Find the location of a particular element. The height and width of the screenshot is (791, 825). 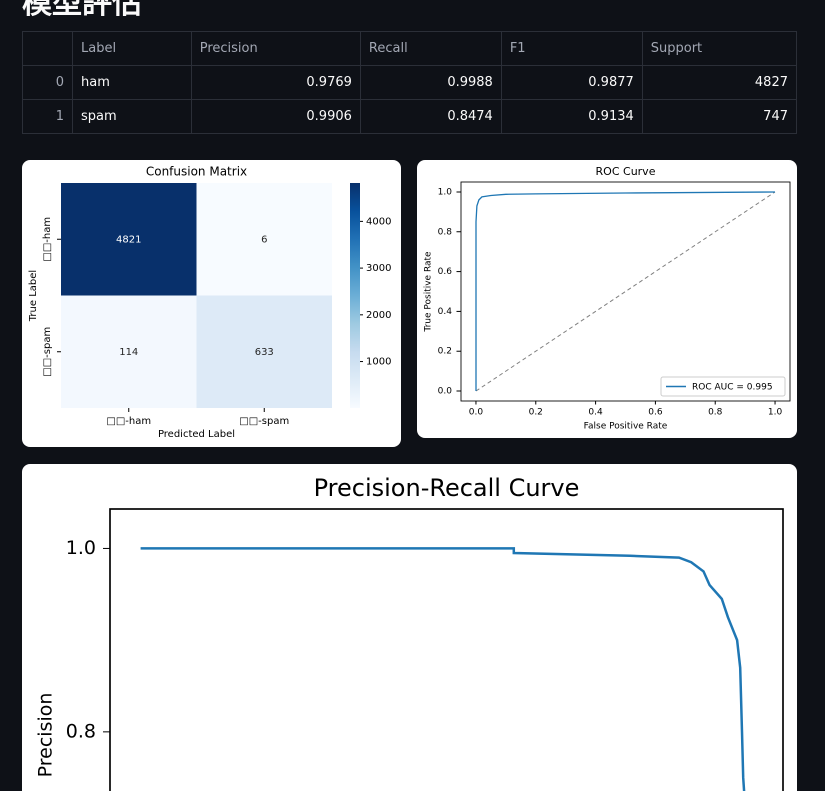

plot-frame is located at coordinates (625, 291).